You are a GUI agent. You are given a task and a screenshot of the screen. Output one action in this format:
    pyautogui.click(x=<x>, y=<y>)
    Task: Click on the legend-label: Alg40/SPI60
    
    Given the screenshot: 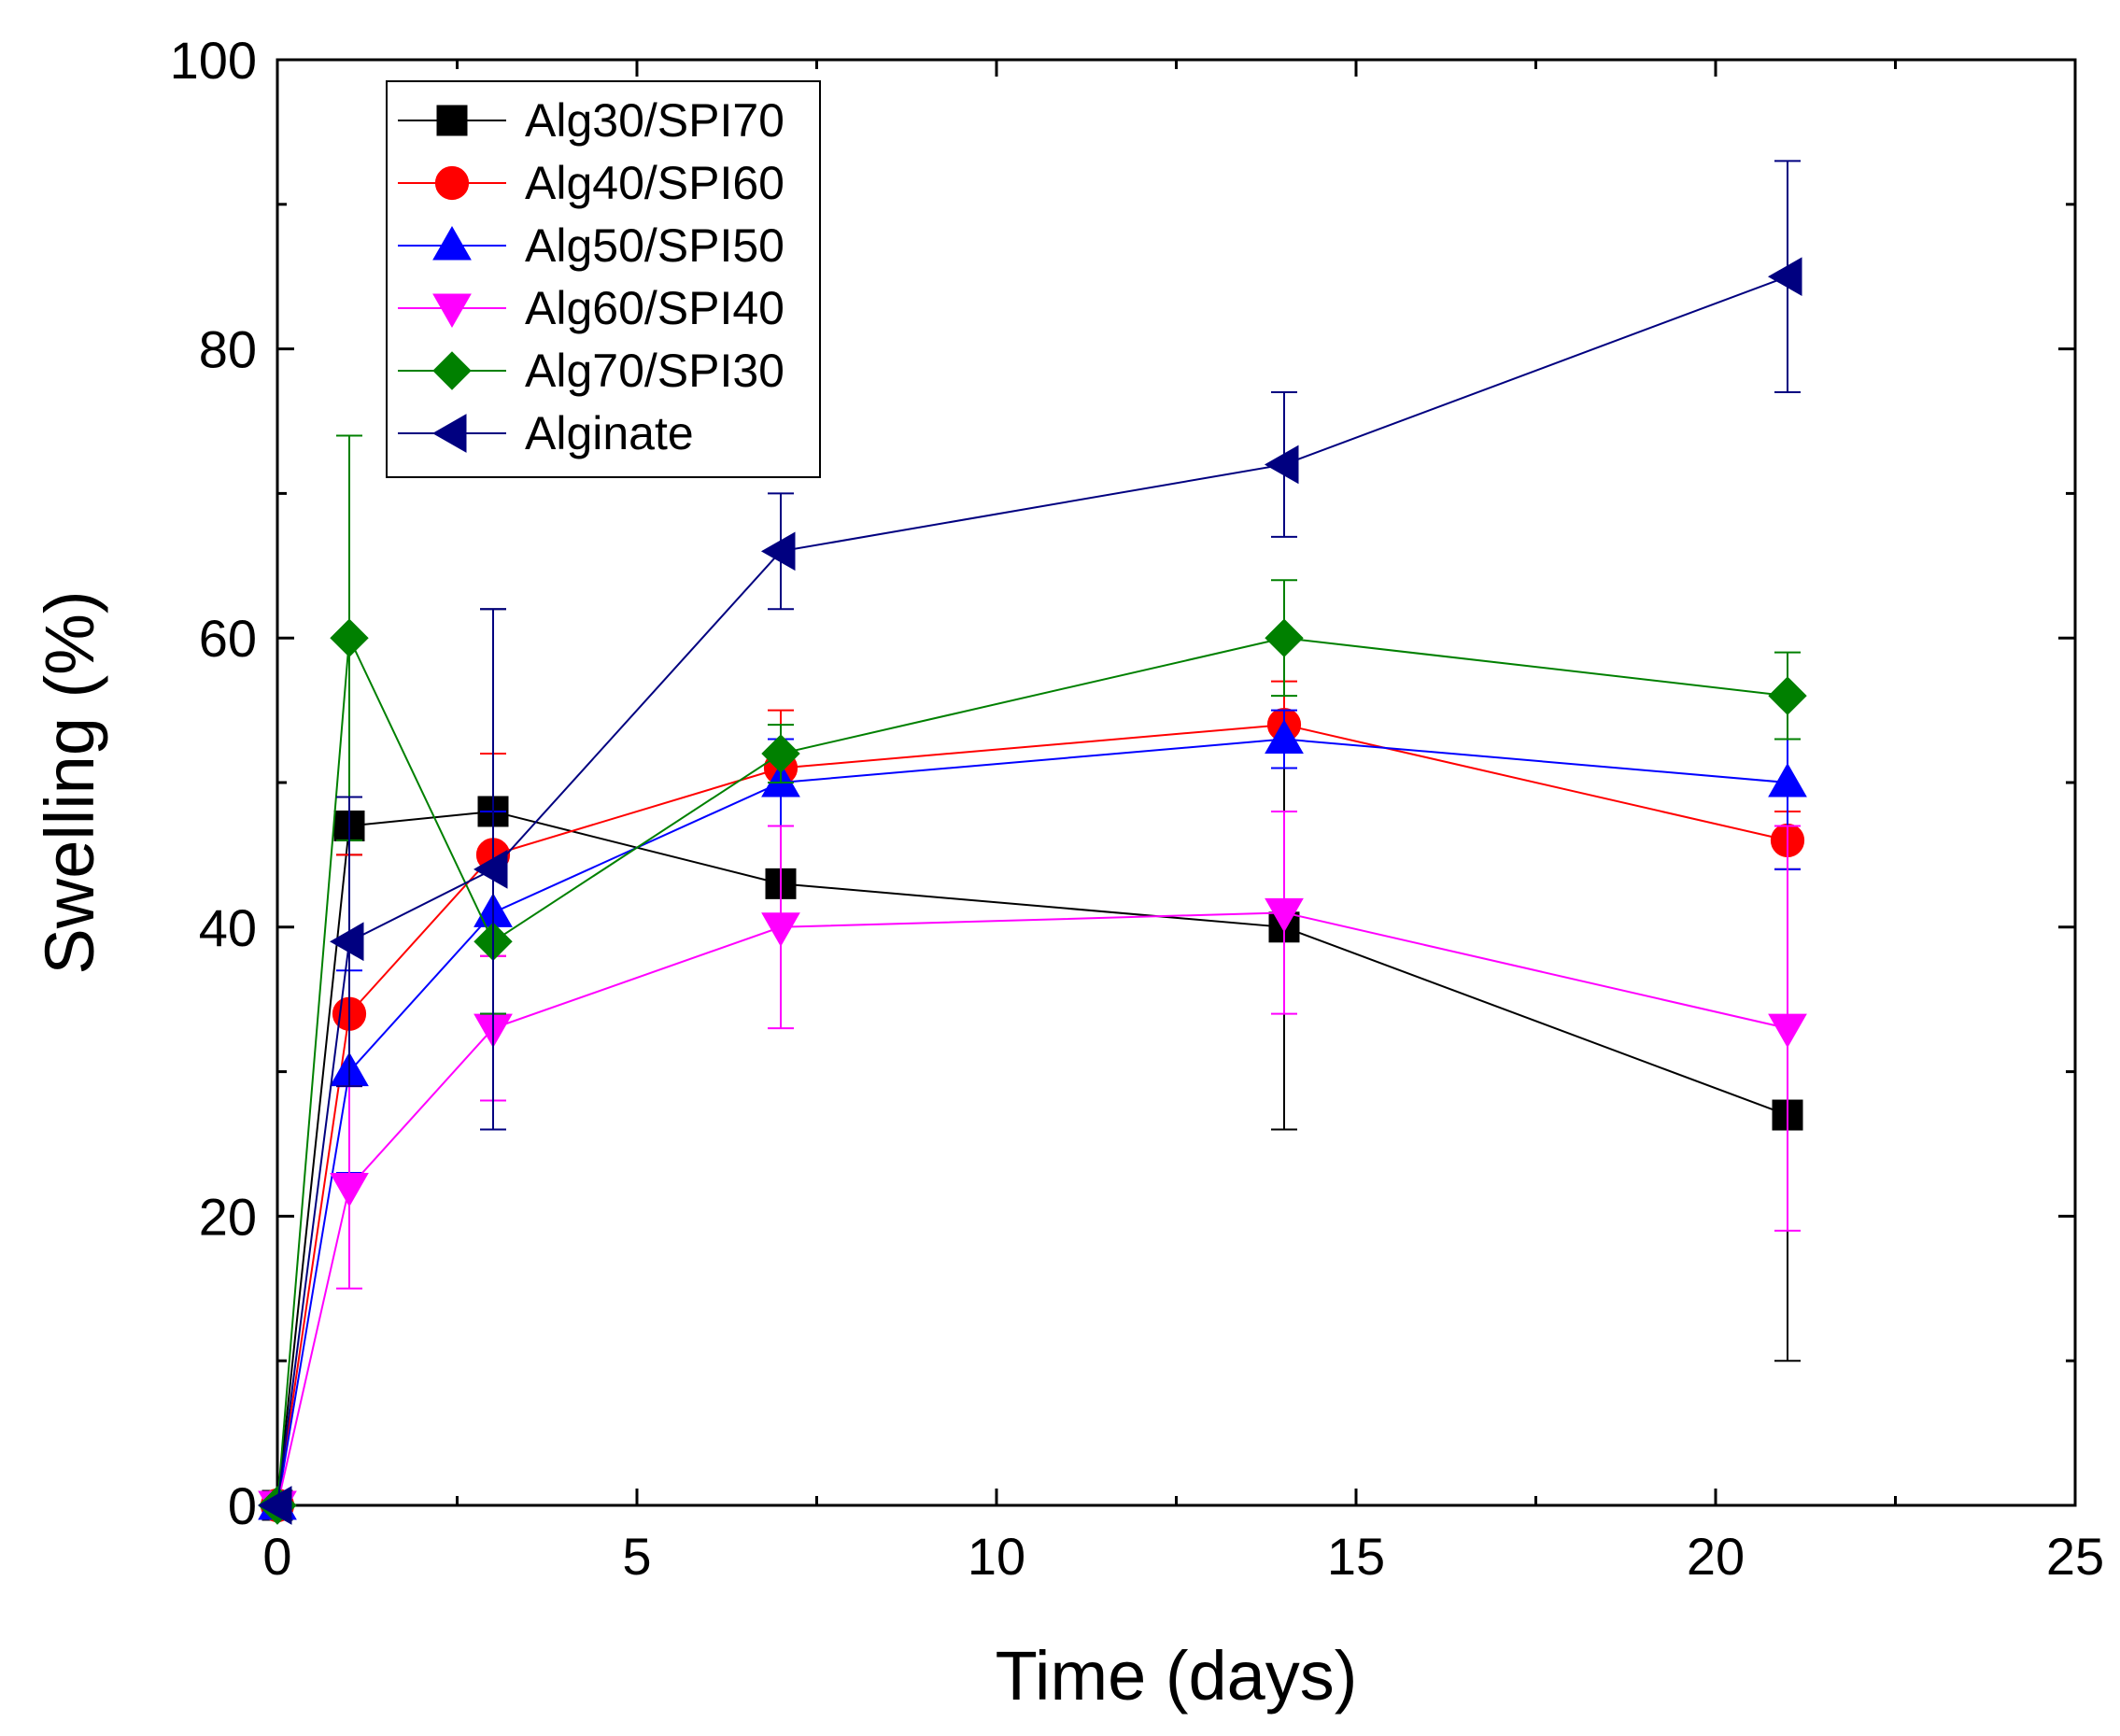 What is the action you would take?
    pyautogui.click(x=654, y=183)
    